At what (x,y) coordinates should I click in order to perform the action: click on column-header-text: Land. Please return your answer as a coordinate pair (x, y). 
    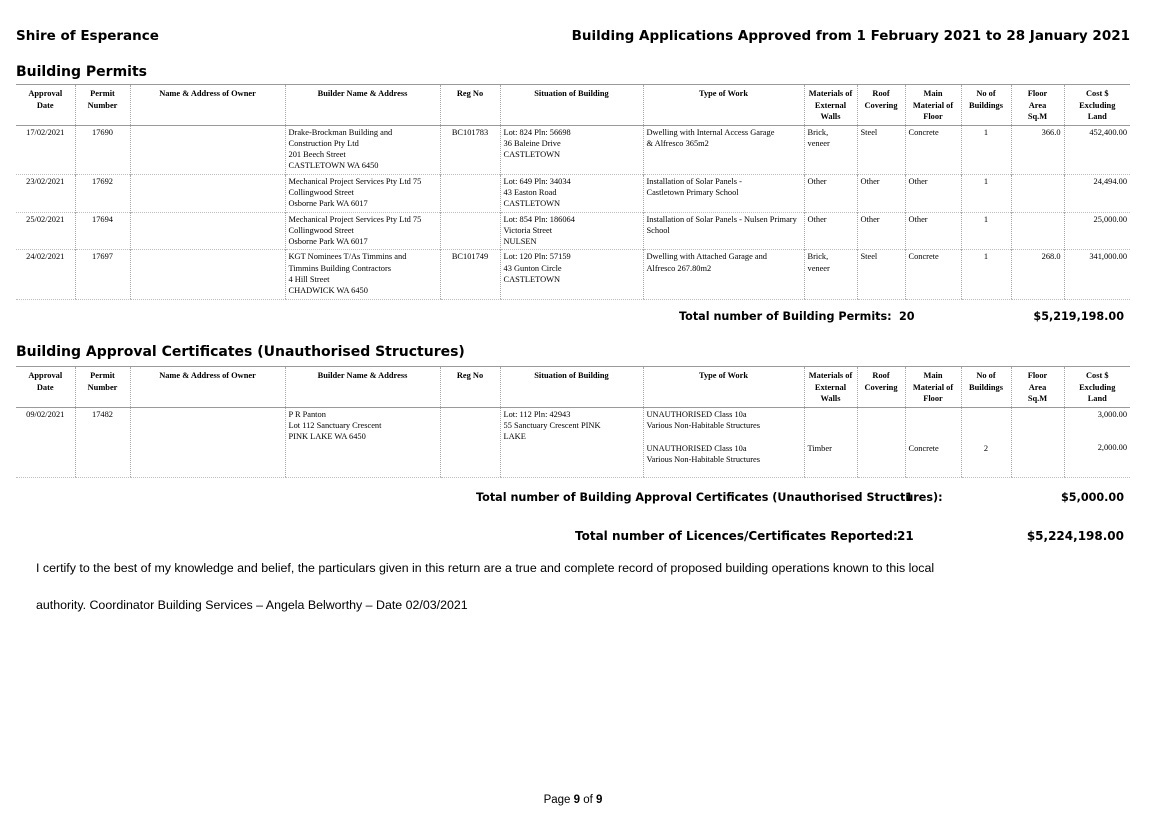
    Looking at the image, I should click on (1097, 116).